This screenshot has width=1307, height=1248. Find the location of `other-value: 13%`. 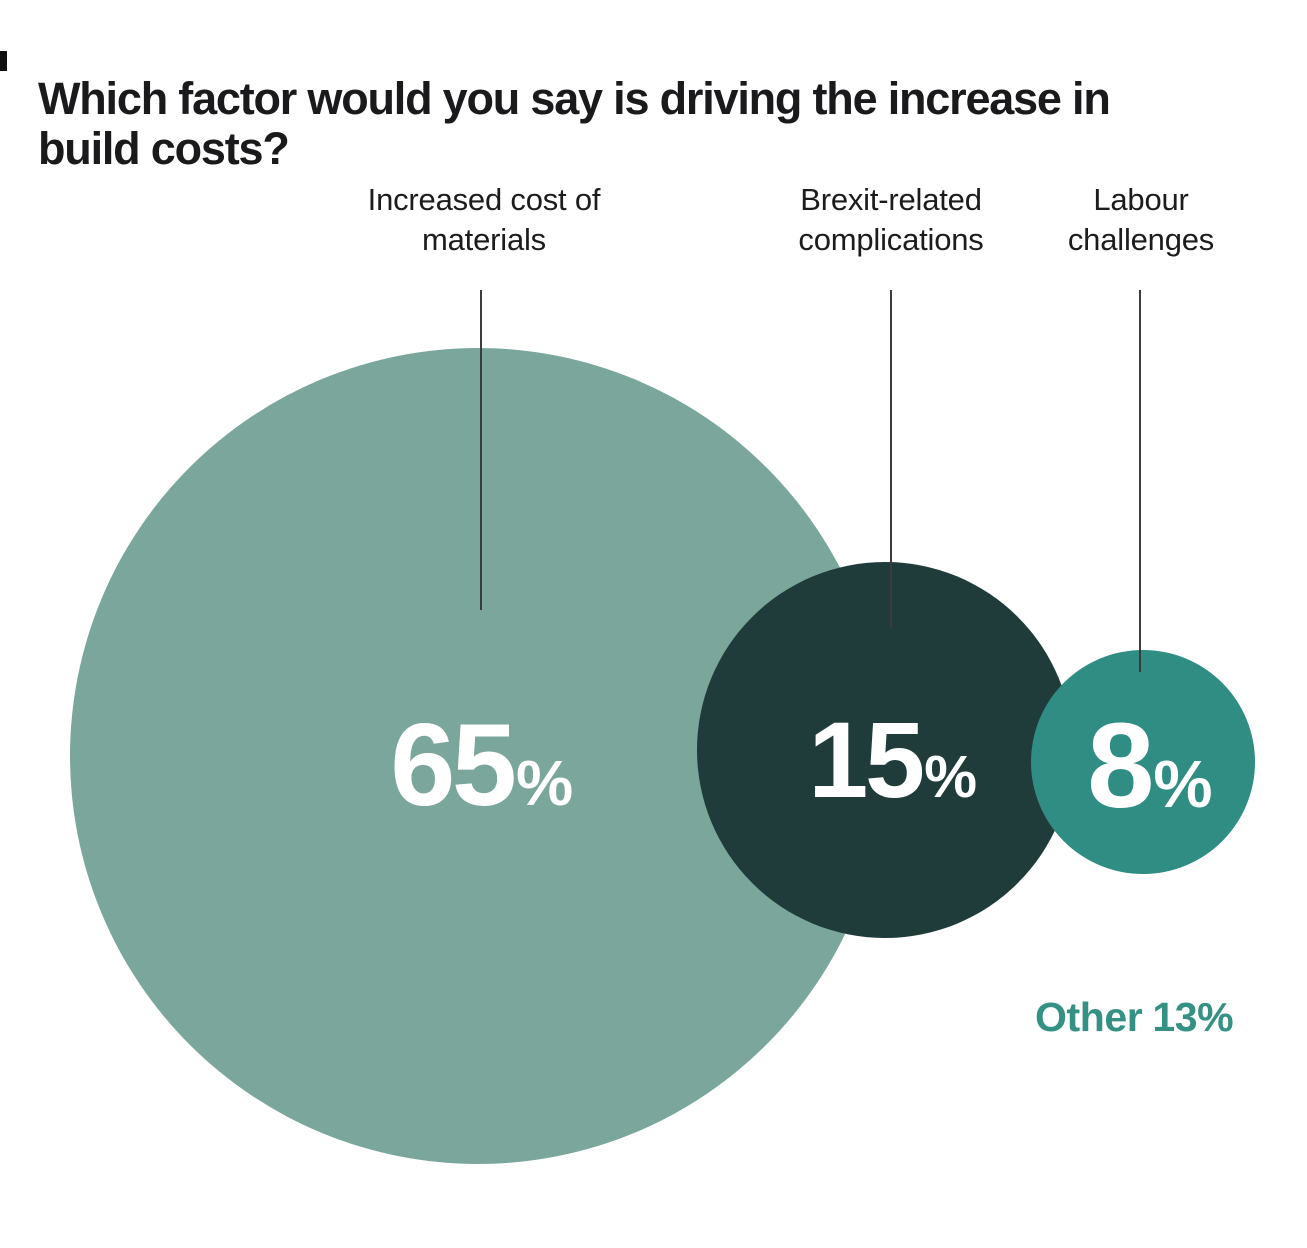

other-value: 13% is located at coordinates (1193, 1017).